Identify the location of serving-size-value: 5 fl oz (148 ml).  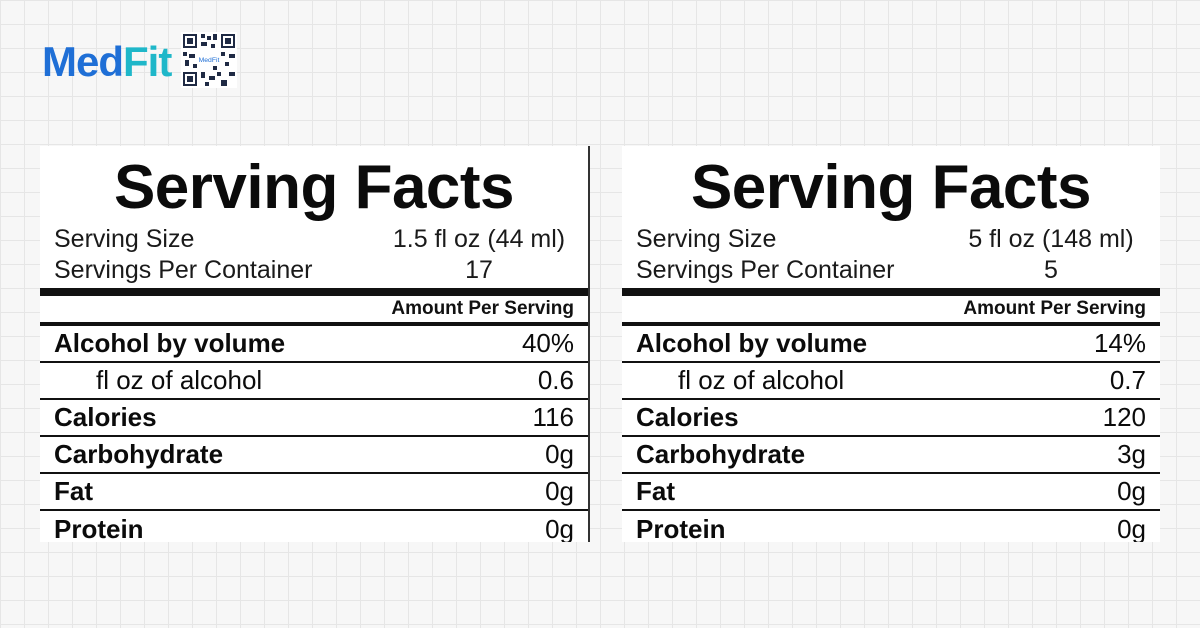
(1051, 239).